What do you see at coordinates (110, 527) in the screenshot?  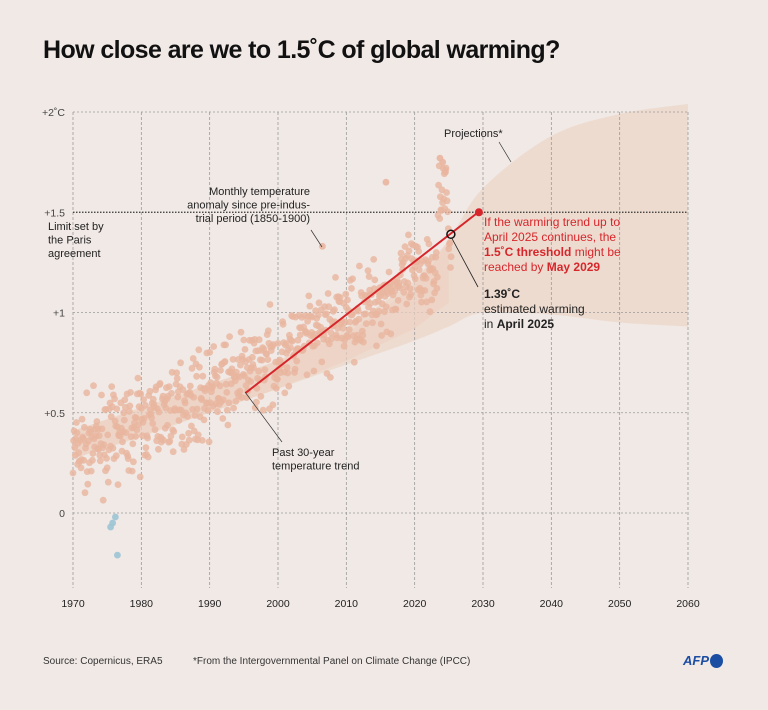 I see `data-point-cool` at bounding box center [110, 527].